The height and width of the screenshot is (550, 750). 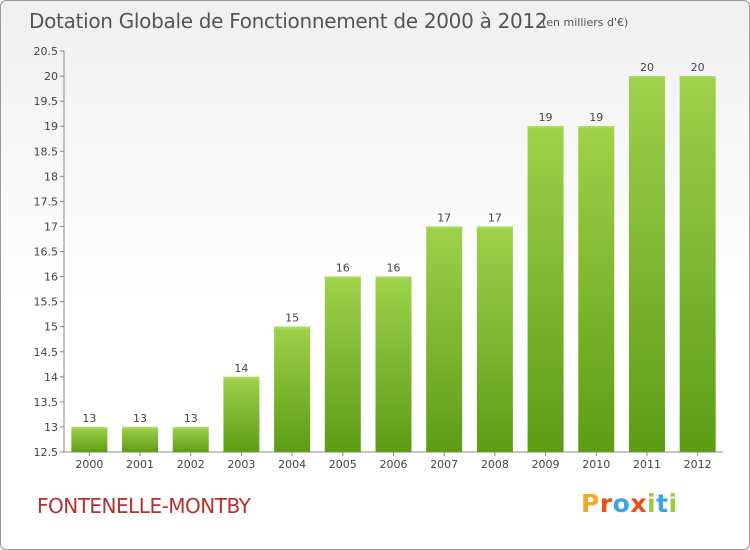 What do you see at coordinates (46, 201) in the screenshot?
I see `y-tick-label: 17.5` at bounding box center [46, 201].